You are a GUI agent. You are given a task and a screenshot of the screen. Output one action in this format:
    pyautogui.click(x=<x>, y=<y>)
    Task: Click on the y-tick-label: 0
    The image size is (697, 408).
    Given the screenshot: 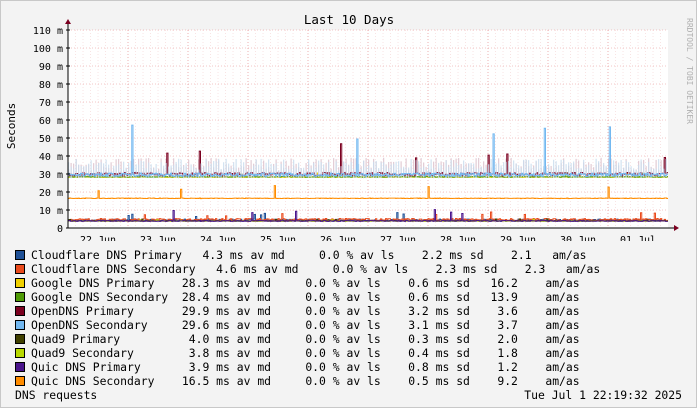 What is the action you would take?
    pyautogui.click(x=60, y=229)
    